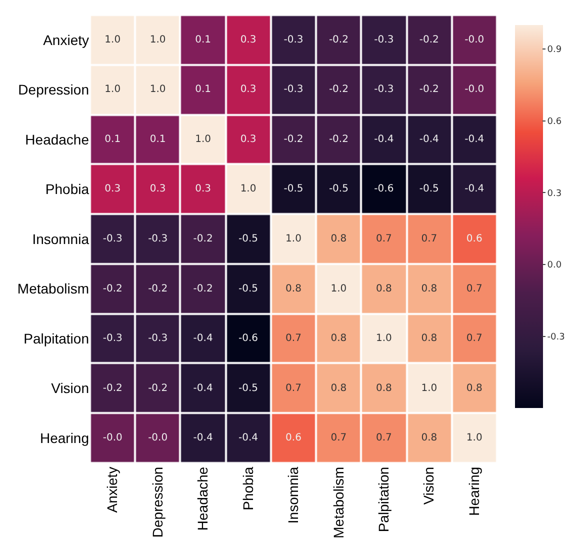 This screenshot has width=587, height=558. What do you see at coordinates (248, 488) in the screenshot?
I see `x-tick-label: Phobia` at bounding box center [248, 488].